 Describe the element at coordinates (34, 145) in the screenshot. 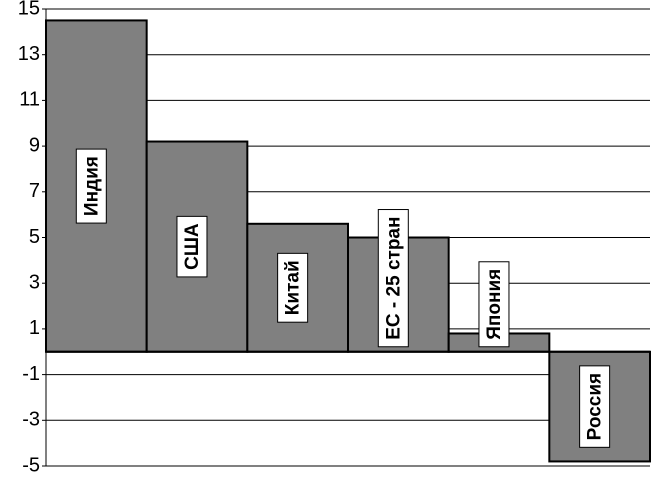

I see `y-tick-label: 9` at that location.